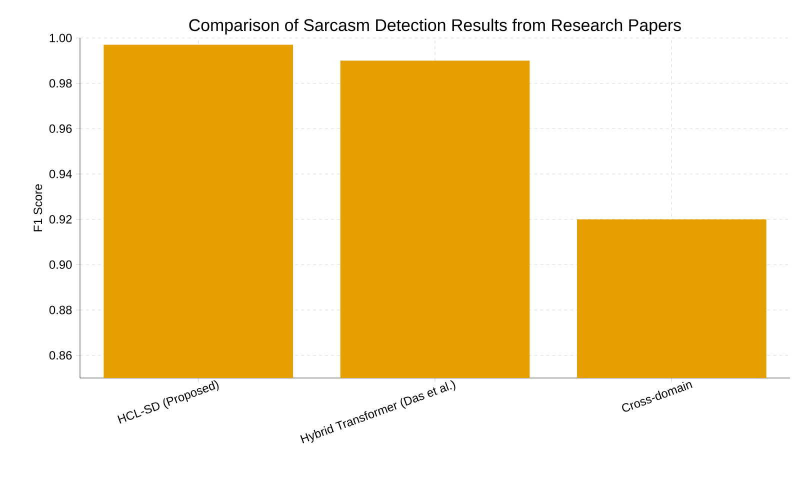  I want to click on chart-title: Comparison of Sarcasm Detection Results from Research Papers, so click(435, 26).